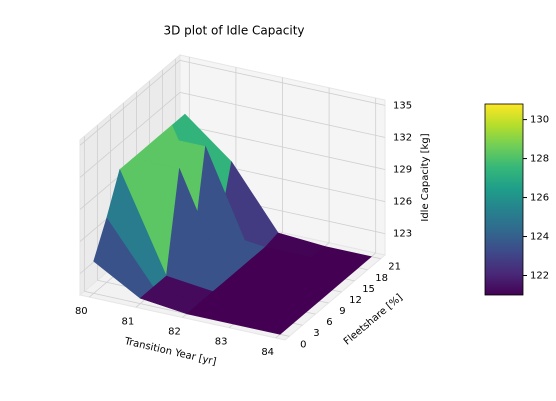 Image resolution: width=556 pixels, height=401 pixels. Describe the element at coordinates (381, 278) in the screenshot. I see `y-tick-label: 18` at that location.